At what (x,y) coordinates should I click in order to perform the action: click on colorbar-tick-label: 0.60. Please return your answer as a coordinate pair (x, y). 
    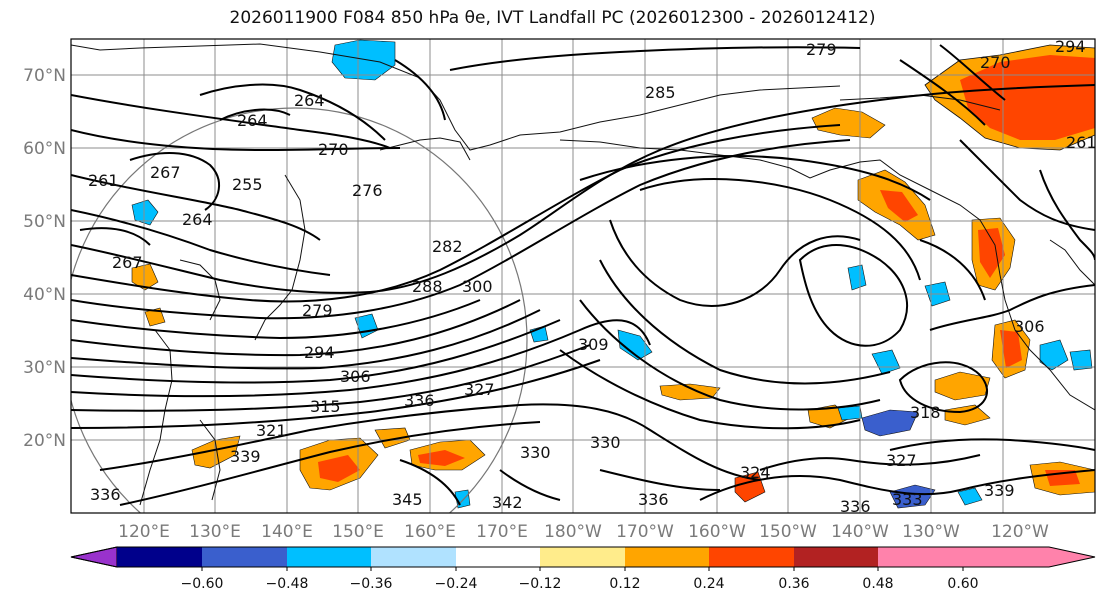
    Looking at the image, I should click on (962, 584).